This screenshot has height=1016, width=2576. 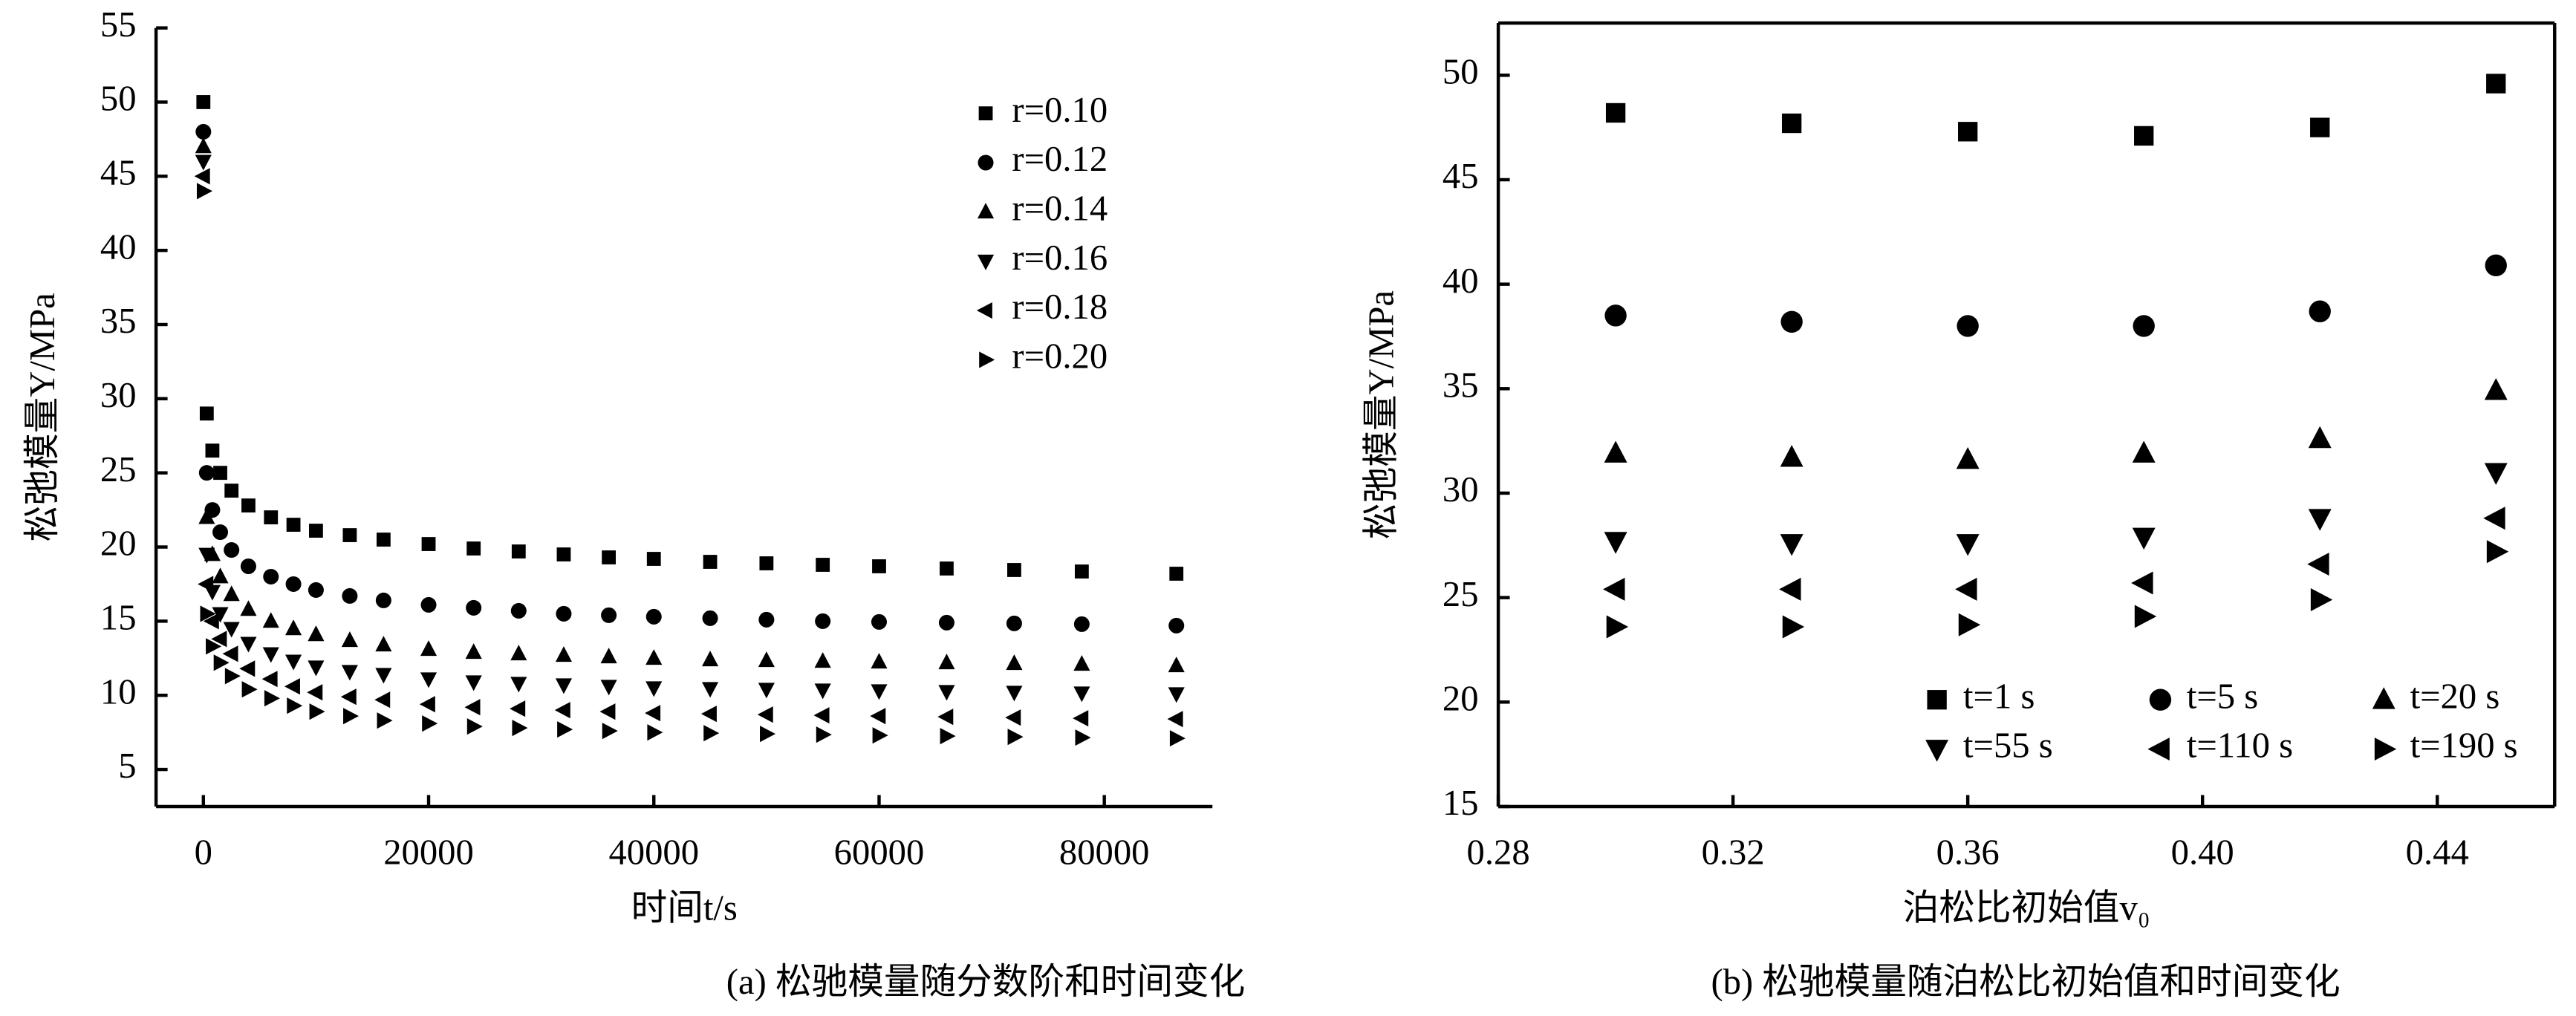 What do you see at coordinates (1999, 696) in the screenshot?
I see `legend-label: t=1 s` at bounding box center [1999, 696].